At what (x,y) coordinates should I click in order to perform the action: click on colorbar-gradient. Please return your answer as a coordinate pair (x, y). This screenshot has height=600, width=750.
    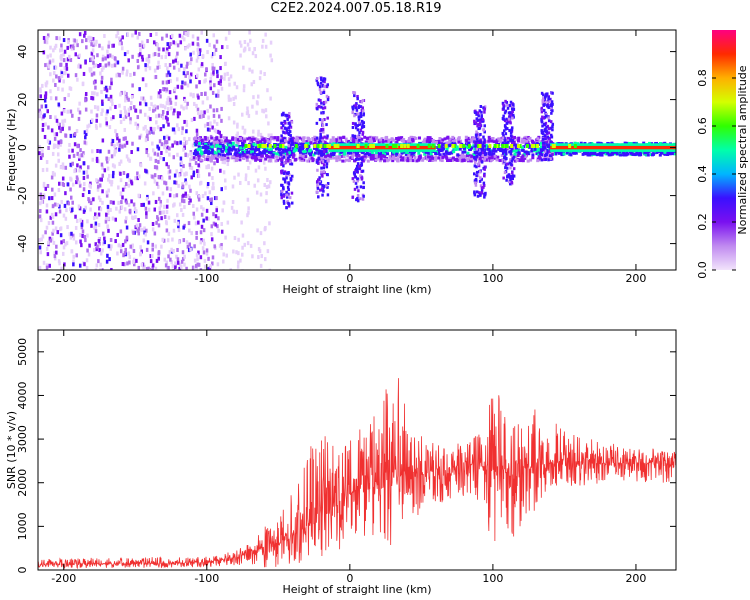
    Looking at the image, I should click on (724, 150).